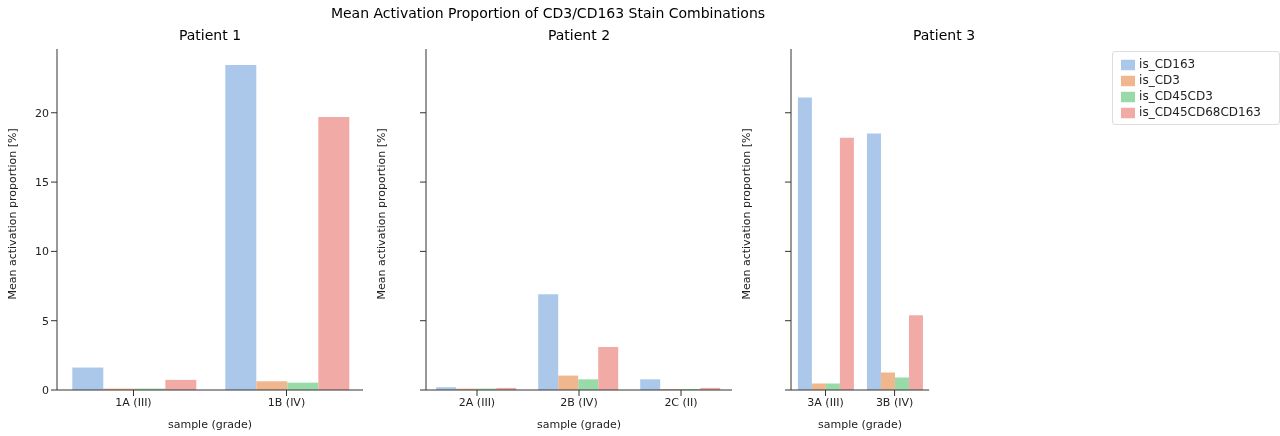 The height and width of the screenshot is (436, 1280). I want to click on legend-label: is_CD45CD68CD163, so click(1200, 112).